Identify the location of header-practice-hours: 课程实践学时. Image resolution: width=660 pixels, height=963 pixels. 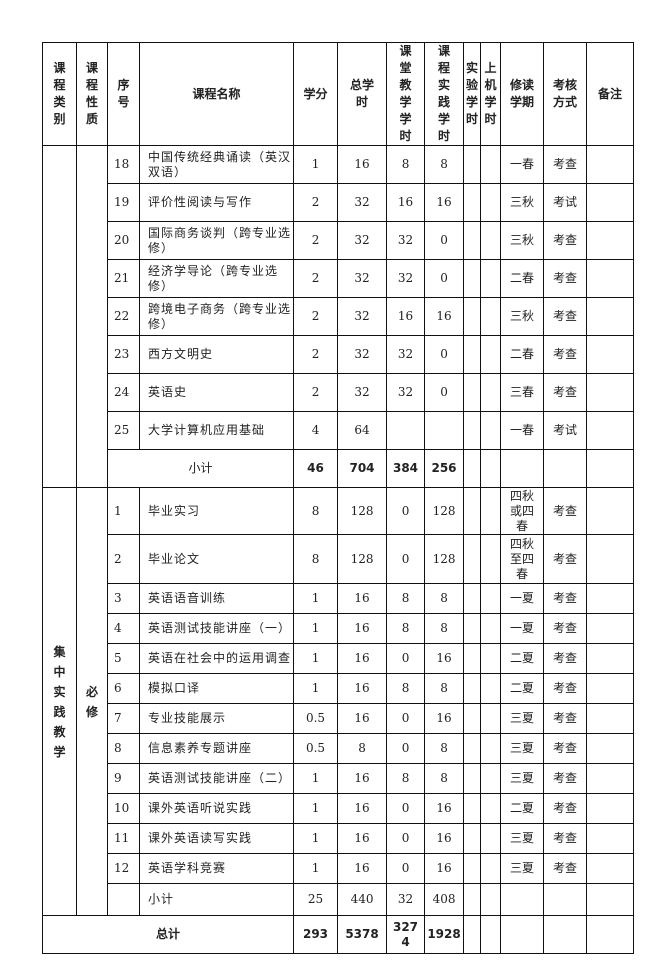
(444, 94).